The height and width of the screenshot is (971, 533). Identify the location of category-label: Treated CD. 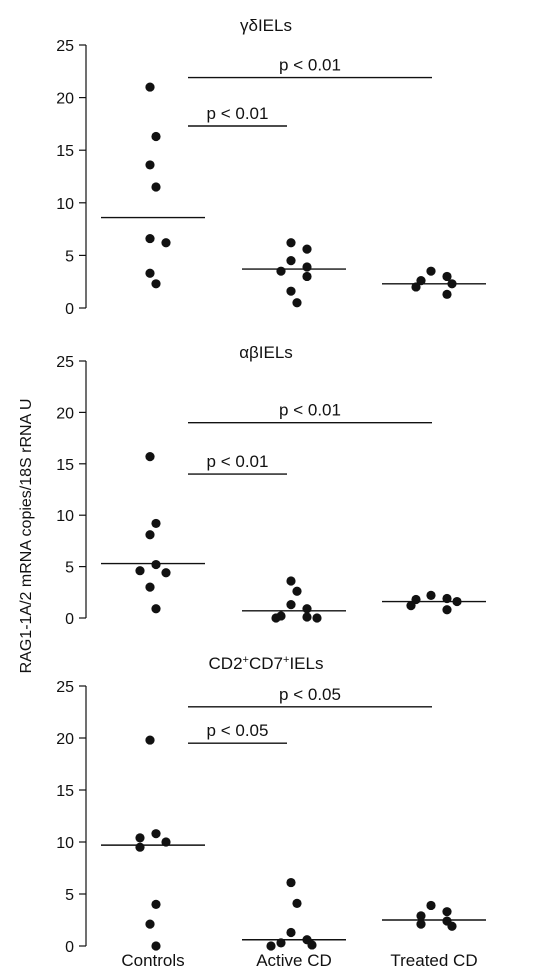
(433, 960).